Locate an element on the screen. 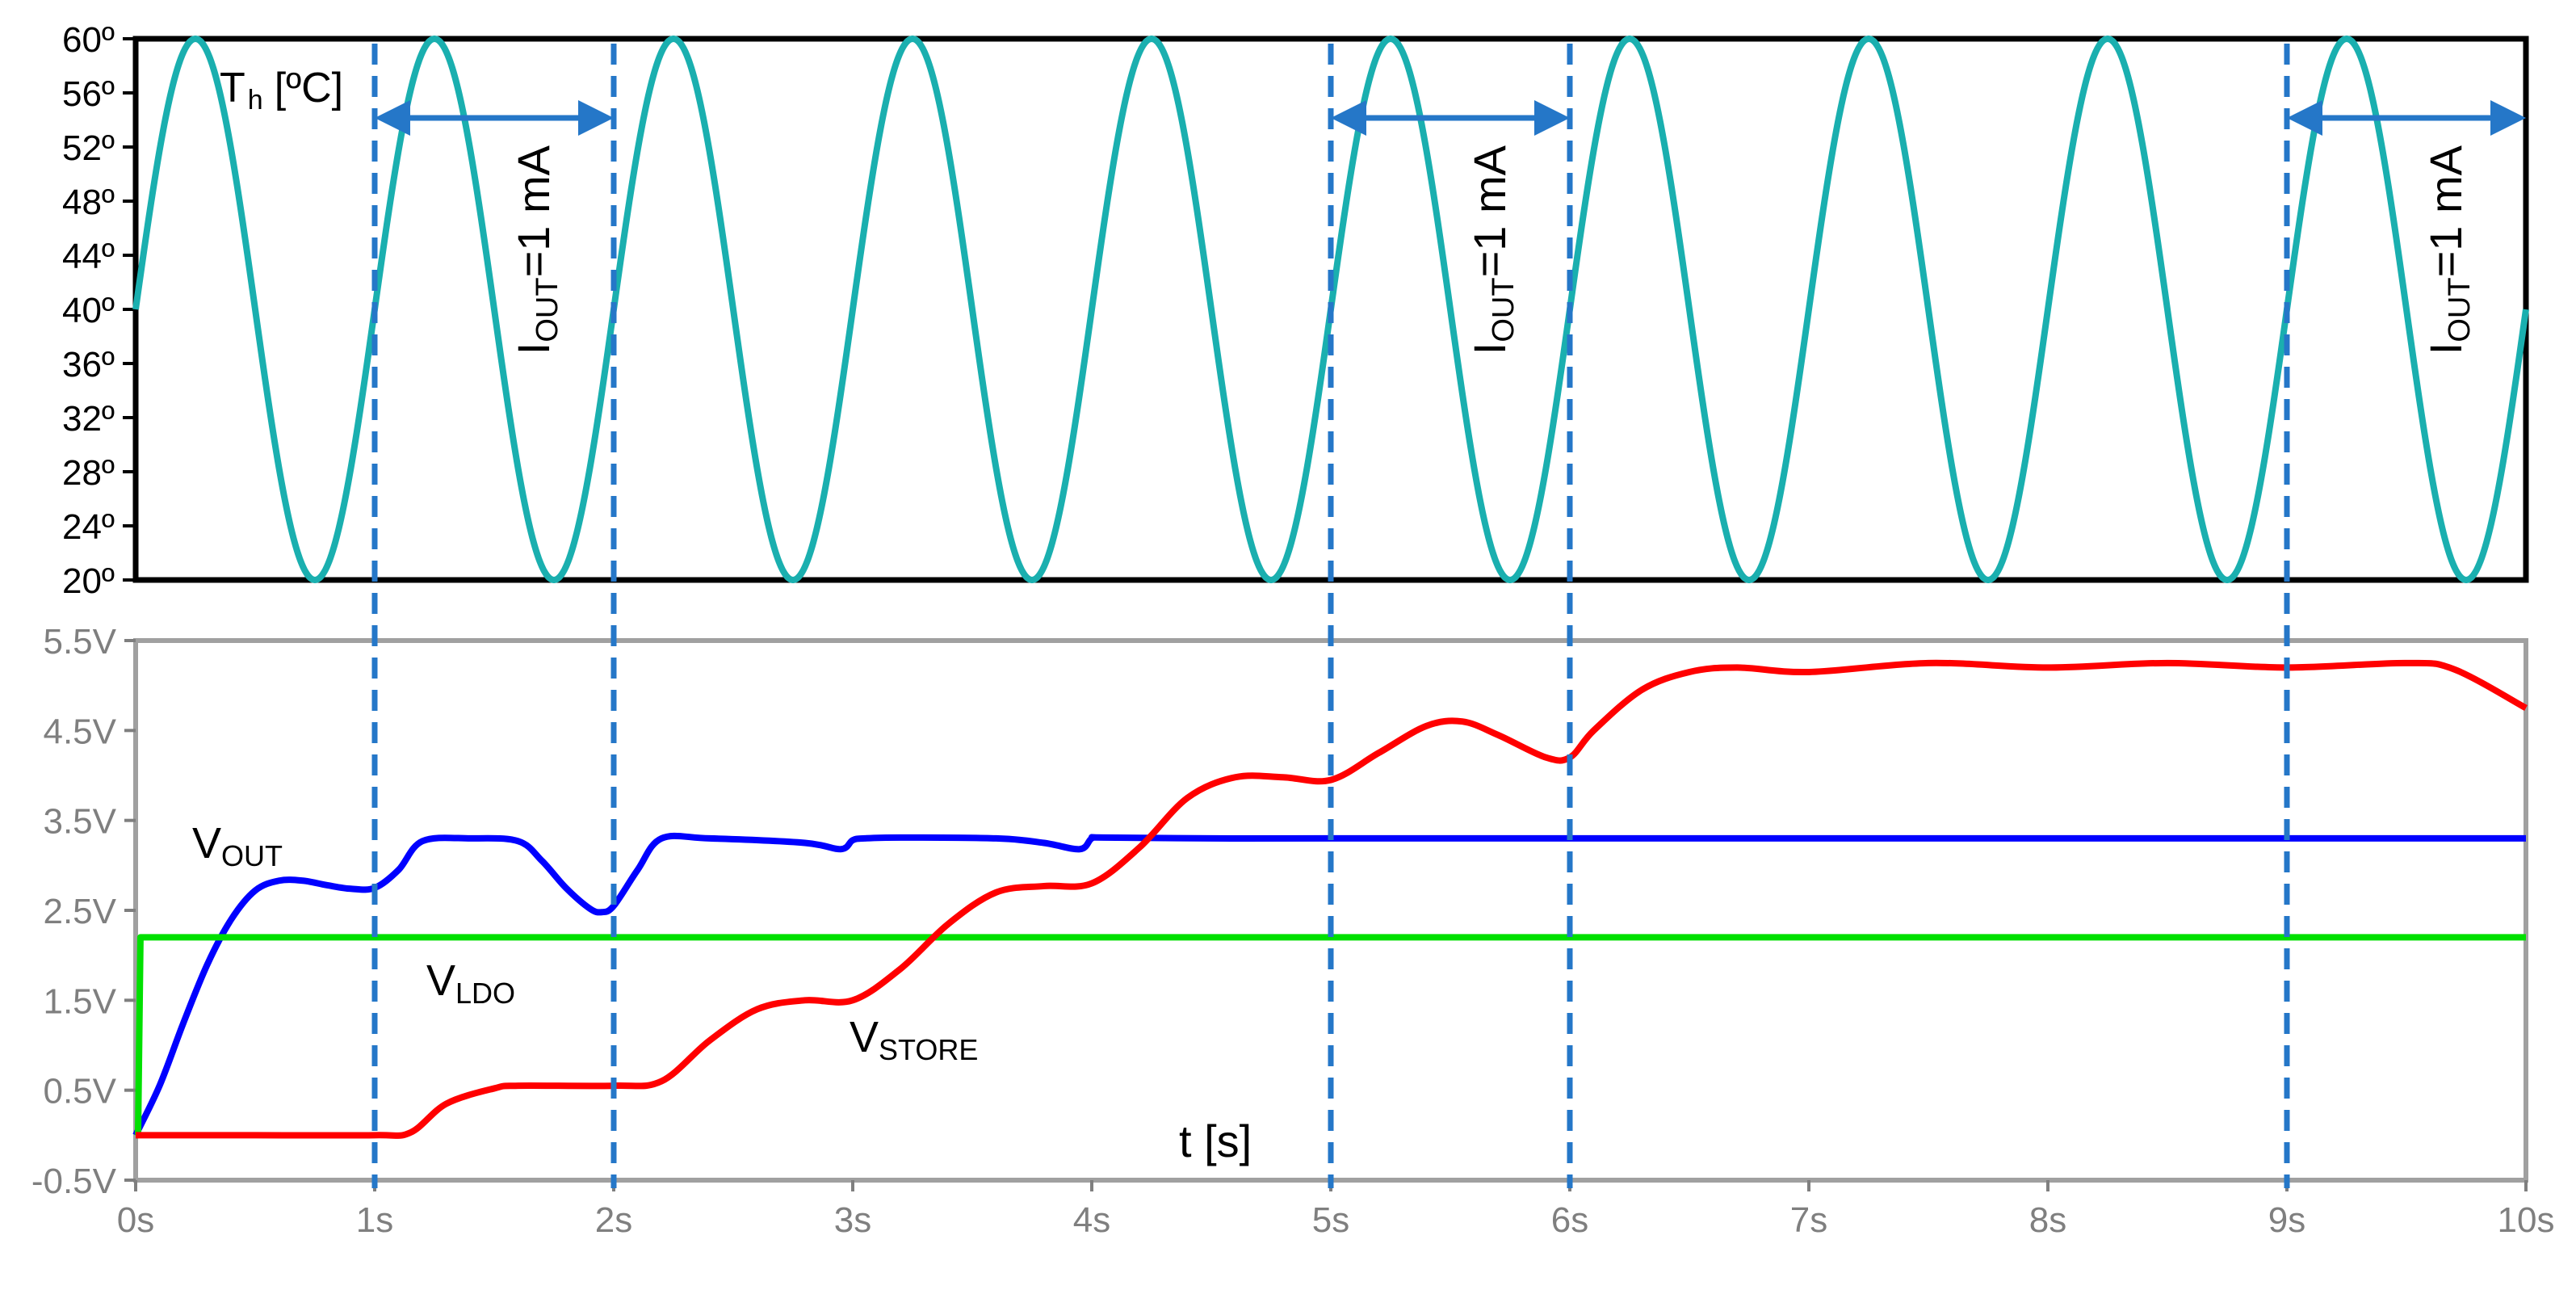 Image resolution: width=2576 pixels, height=1290 pixels. time-x-ticks: 0s 1s 2s 3s 4s 5s 6s 7s 8s 9s 10s is located at coordinates (1336, 1210).